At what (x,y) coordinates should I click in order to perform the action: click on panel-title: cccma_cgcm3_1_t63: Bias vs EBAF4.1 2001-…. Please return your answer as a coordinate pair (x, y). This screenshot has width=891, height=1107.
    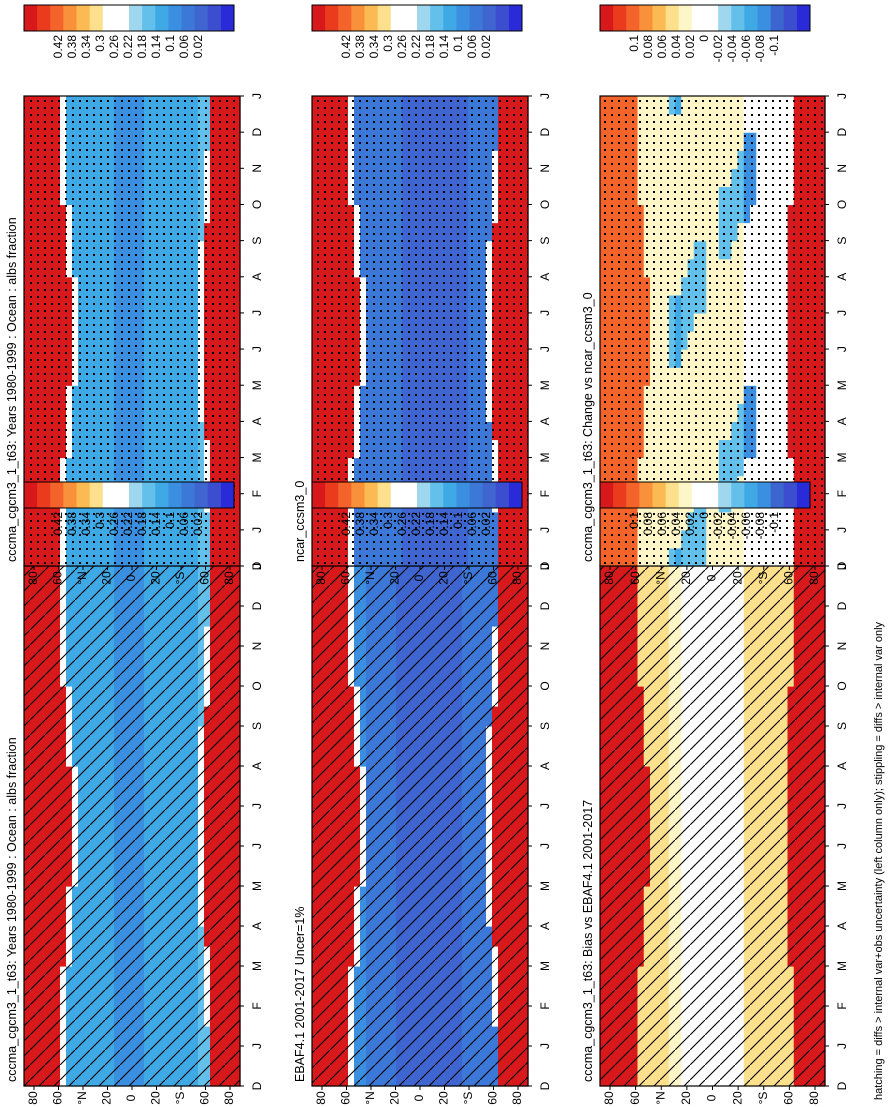
    Looking at the image, I should click on (588, 941).